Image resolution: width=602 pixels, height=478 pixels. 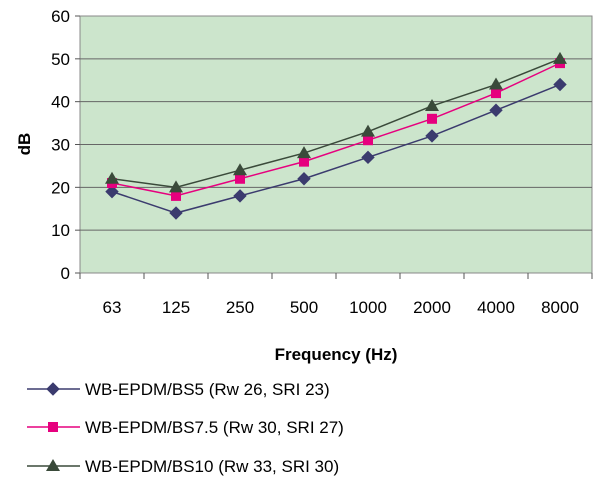 I want to click on x-tick-label: 1000, so click(x=368, y=307).